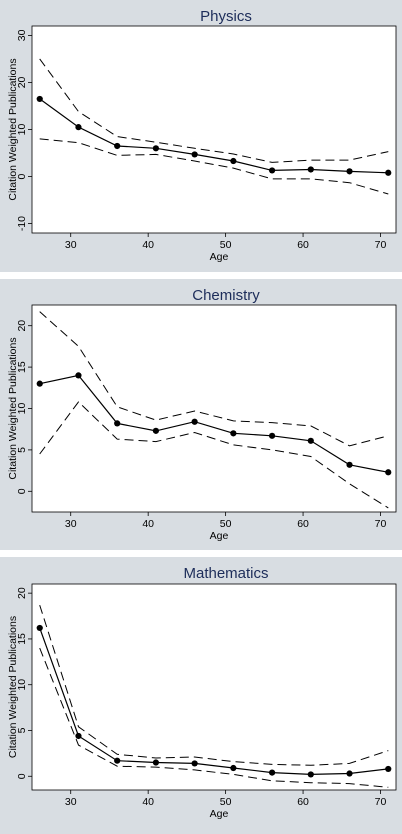 The image size is (402, 834). I want to click on chart-title: Chemistry, so click(226, 295).